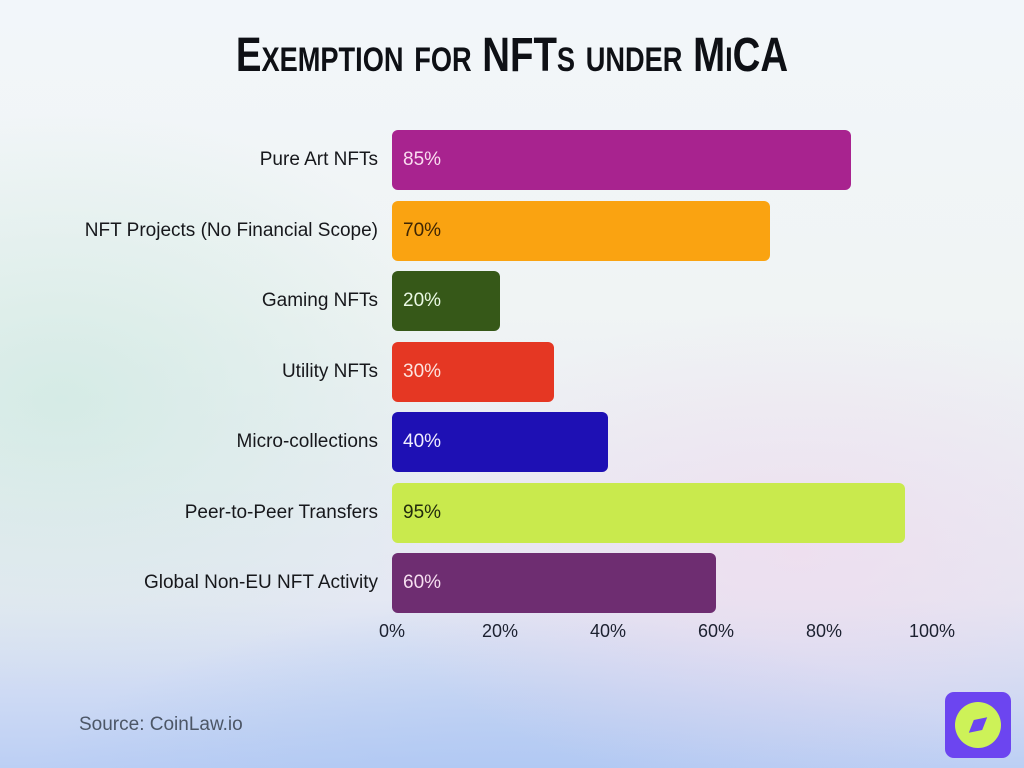 The width and height of the screenshot is (1024, 768). I want to click on bar-row: Peer-to-Peer Transfers 95%, so click(512, 512).